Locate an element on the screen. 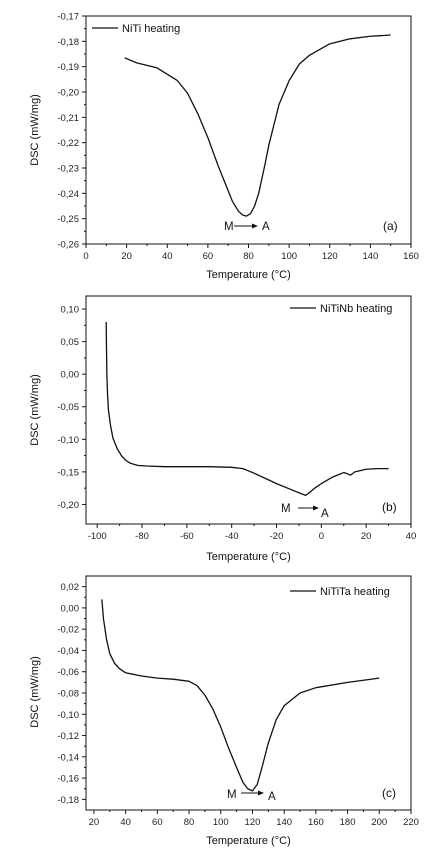 The width and height of the screenshot is (427, 850). y-tick-label: -0,25 is located at coordinates (68, 219).